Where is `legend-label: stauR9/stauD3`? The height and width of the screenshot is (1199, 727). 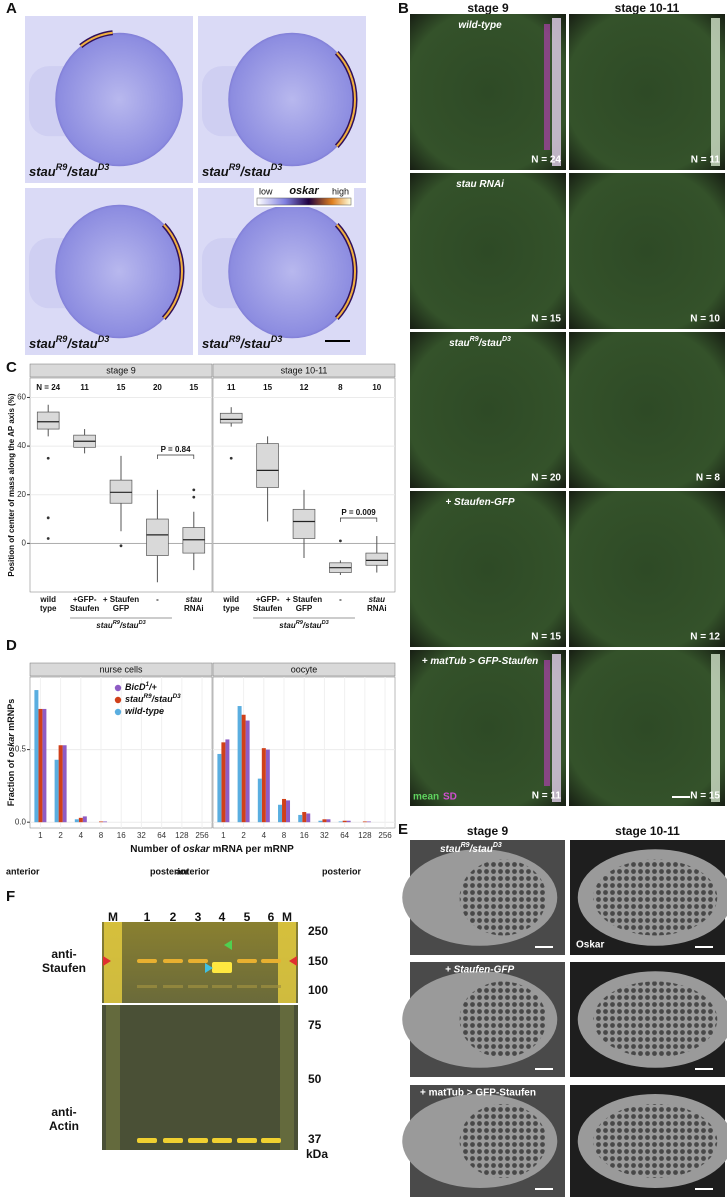 legend-label: stauR9/stauD3 is located at coordinates (153, 698).